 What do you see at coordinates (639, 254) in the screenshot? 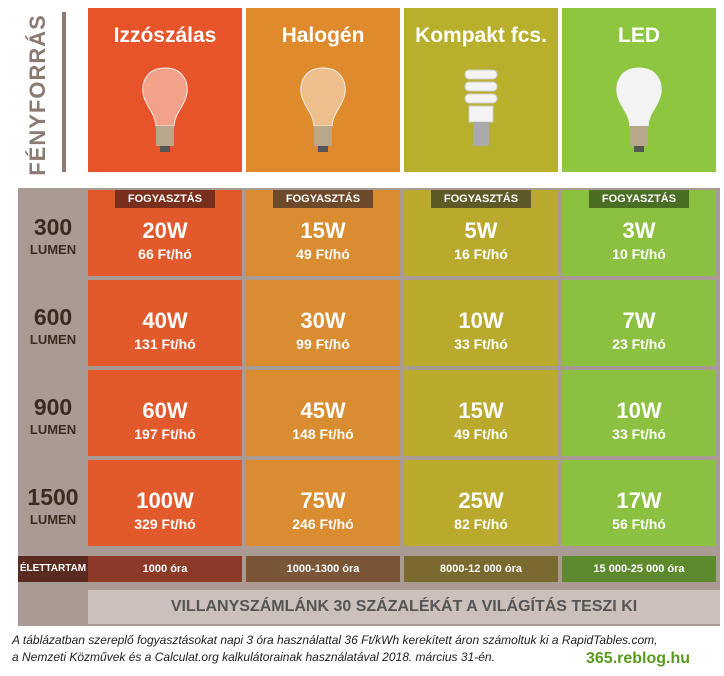
I see `cost: 10 Ft/hó` at bounding box center [639, 254].